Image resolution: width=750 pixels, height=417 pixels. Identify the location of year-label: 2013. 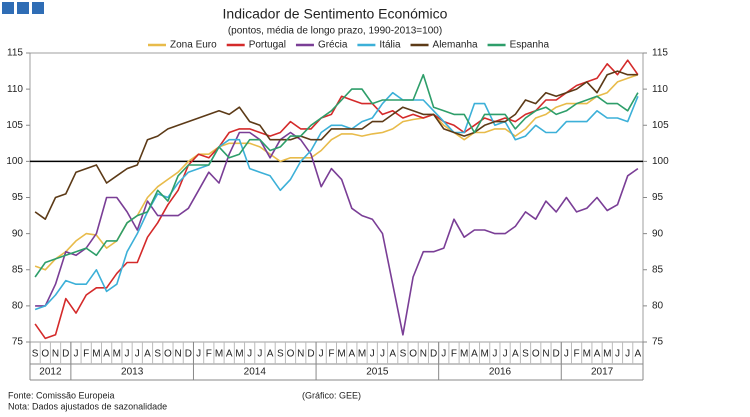
(132, 372).